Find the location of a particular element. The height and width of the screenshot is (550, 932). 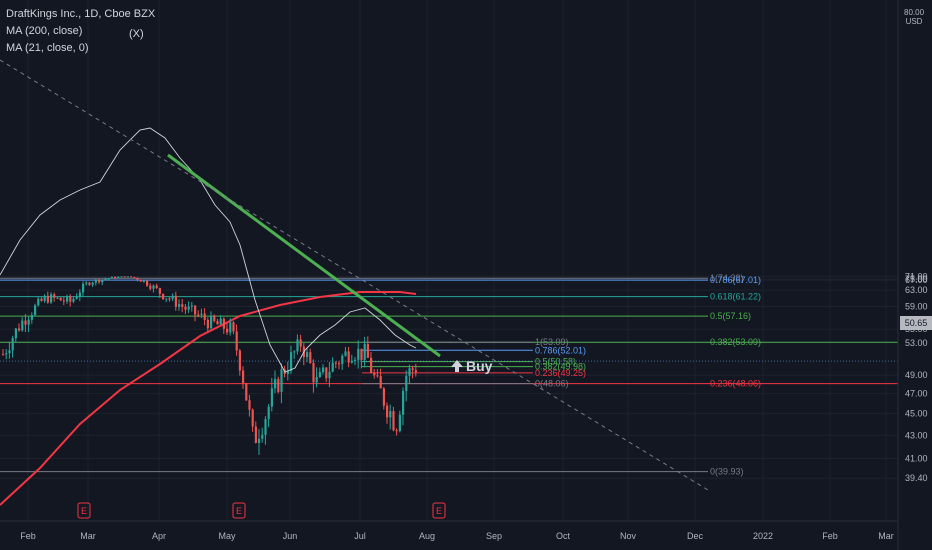

ma21-legend: MA (21, close, 0) is located at coordinates (47, 48).